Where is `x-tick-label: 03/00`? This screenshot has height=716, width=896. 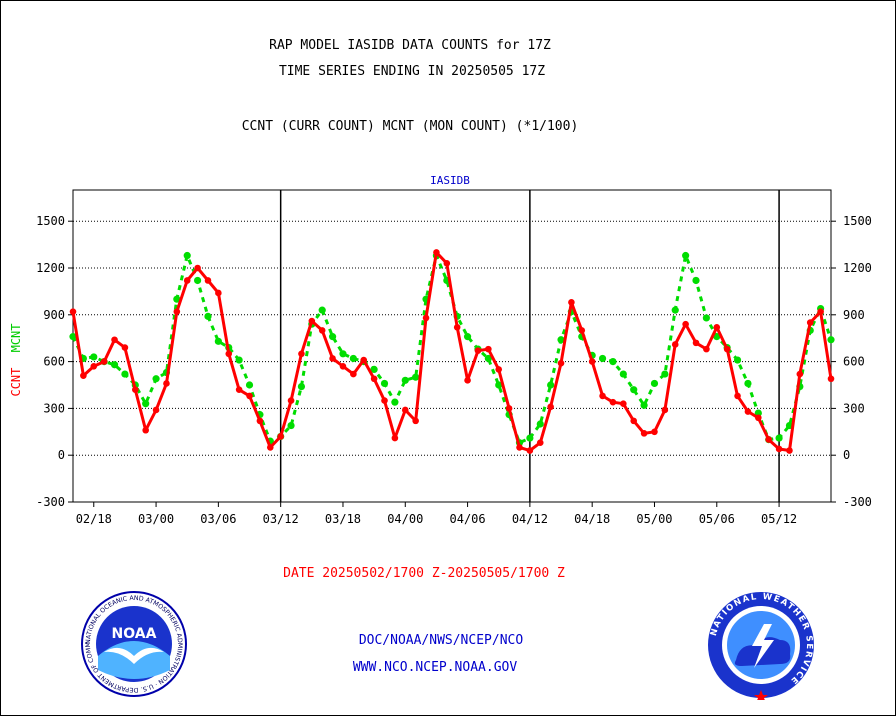
x-tick-label: 03/00 is located at coordinates (156, 519).